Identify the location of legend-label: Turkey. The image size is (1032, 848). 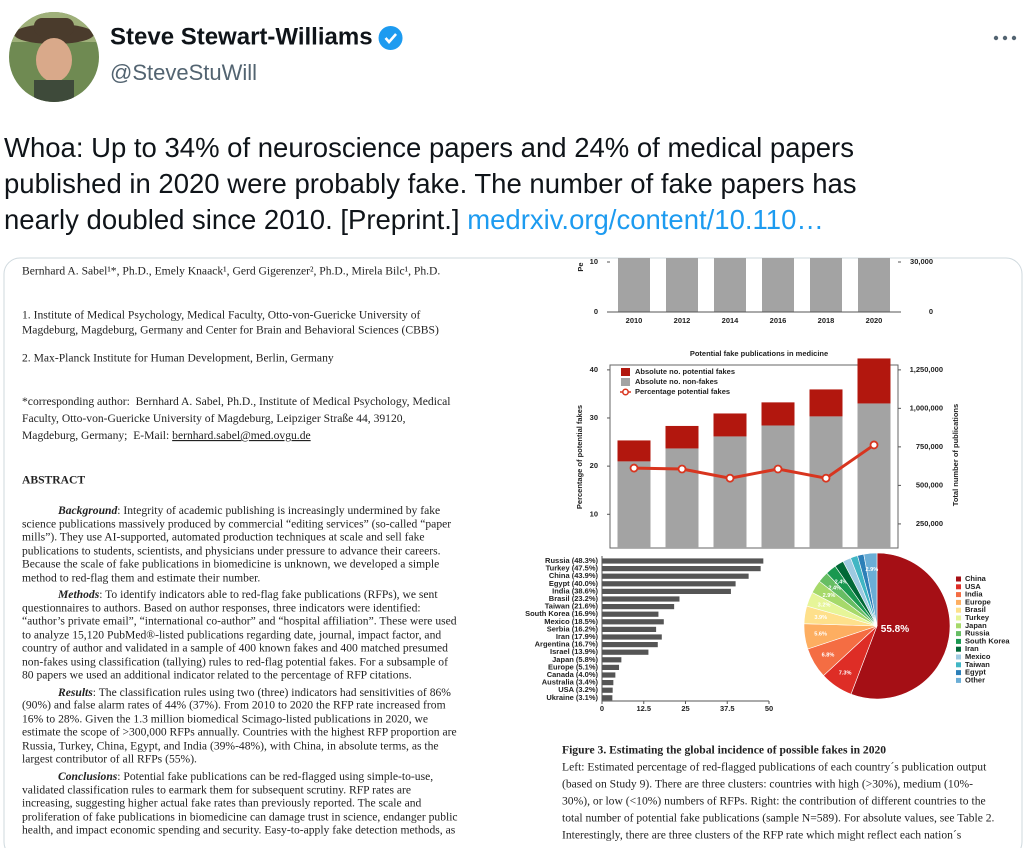
(977, 617).